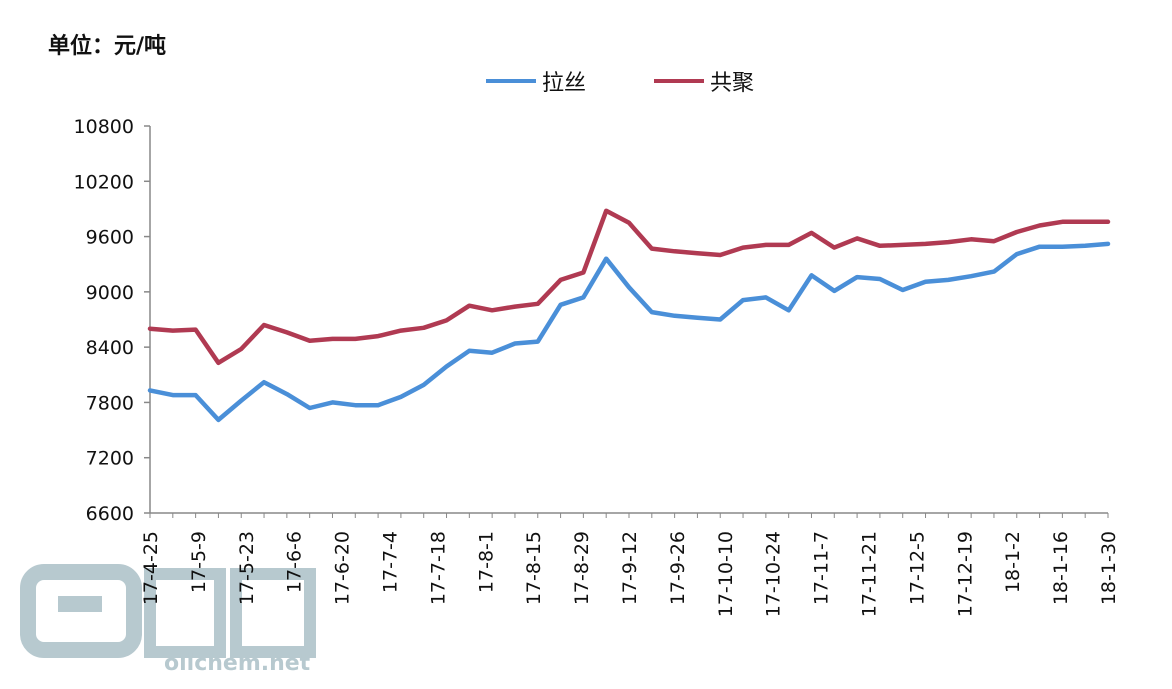  I want to click on watermark-text: oilchem.net, so click(237, 663).